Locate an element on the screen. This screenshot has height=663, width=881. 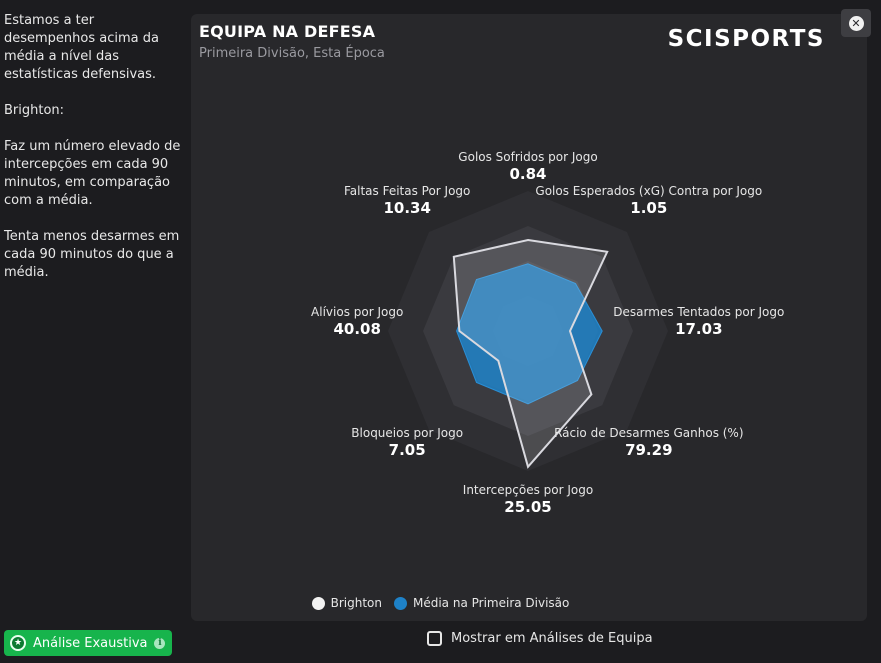
radar-series is located at coordinates (530, 353).